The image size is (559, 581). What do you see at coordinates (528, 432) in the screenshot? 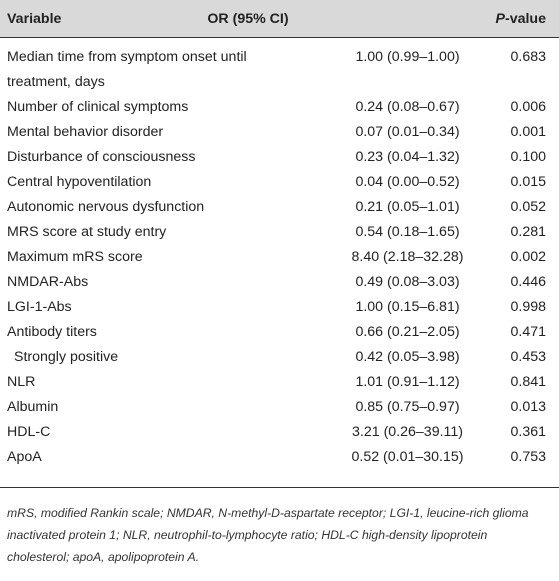
I see `cell-p-value: 0.361` at bounding box center [528, 432].